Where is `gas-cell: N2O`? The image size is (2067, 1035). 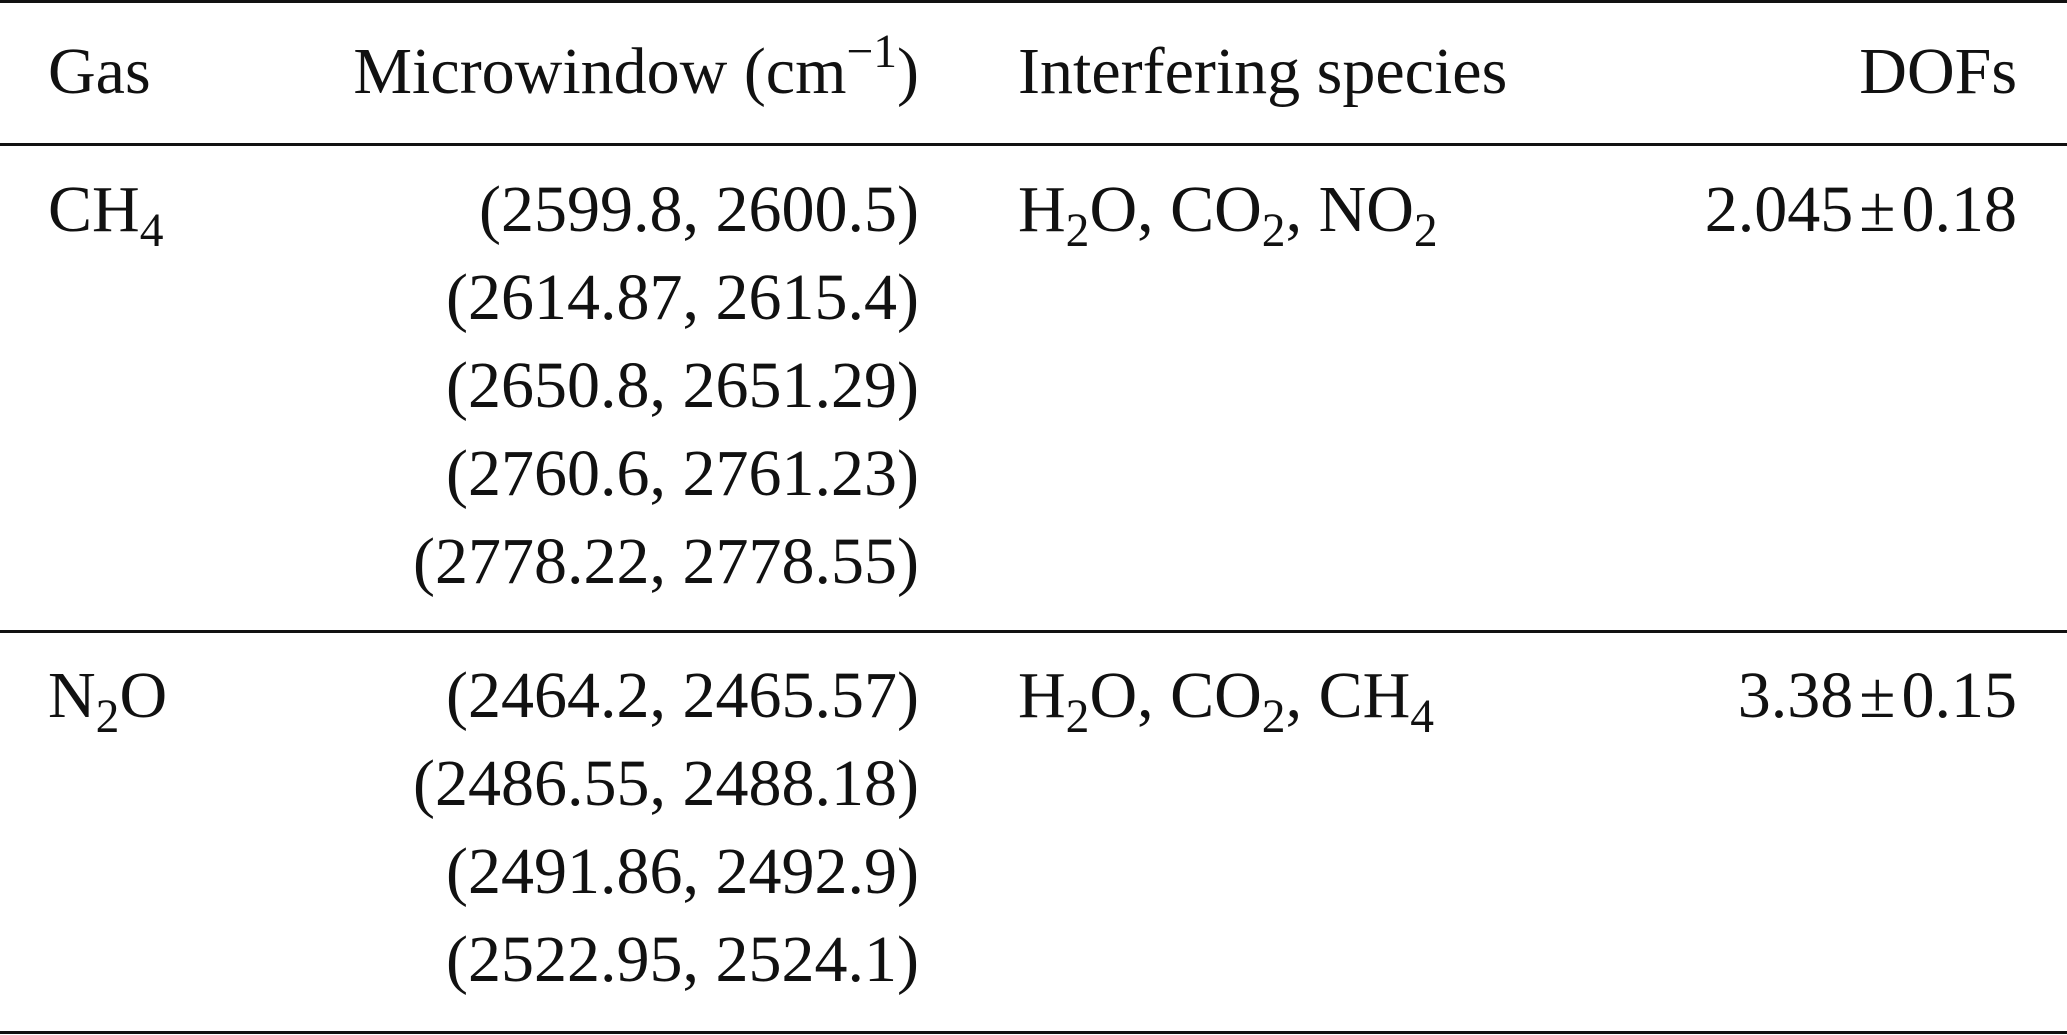 gas-cell: N2O is located at coordinates (108, 698).